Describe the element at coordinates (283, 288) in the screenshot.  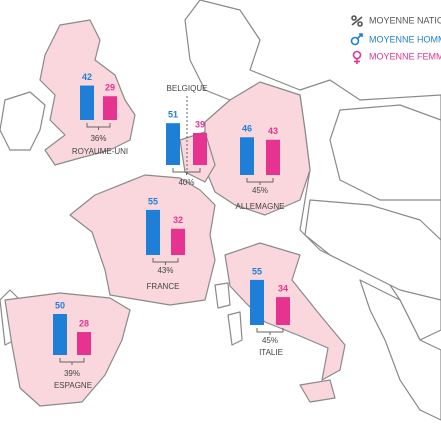
I see `value-label: 34` at that location.